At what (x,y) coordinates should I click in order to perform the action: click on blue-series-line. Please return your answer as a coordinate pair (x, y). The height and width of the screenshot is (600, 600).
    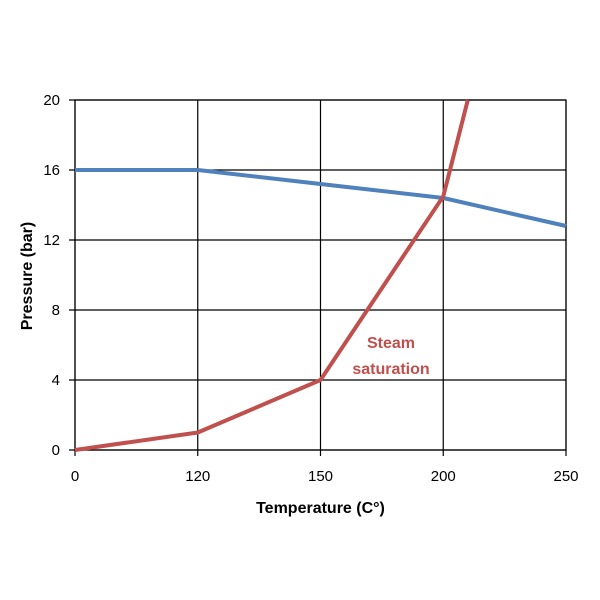
    Looking at the image, I should click on (321, 198).